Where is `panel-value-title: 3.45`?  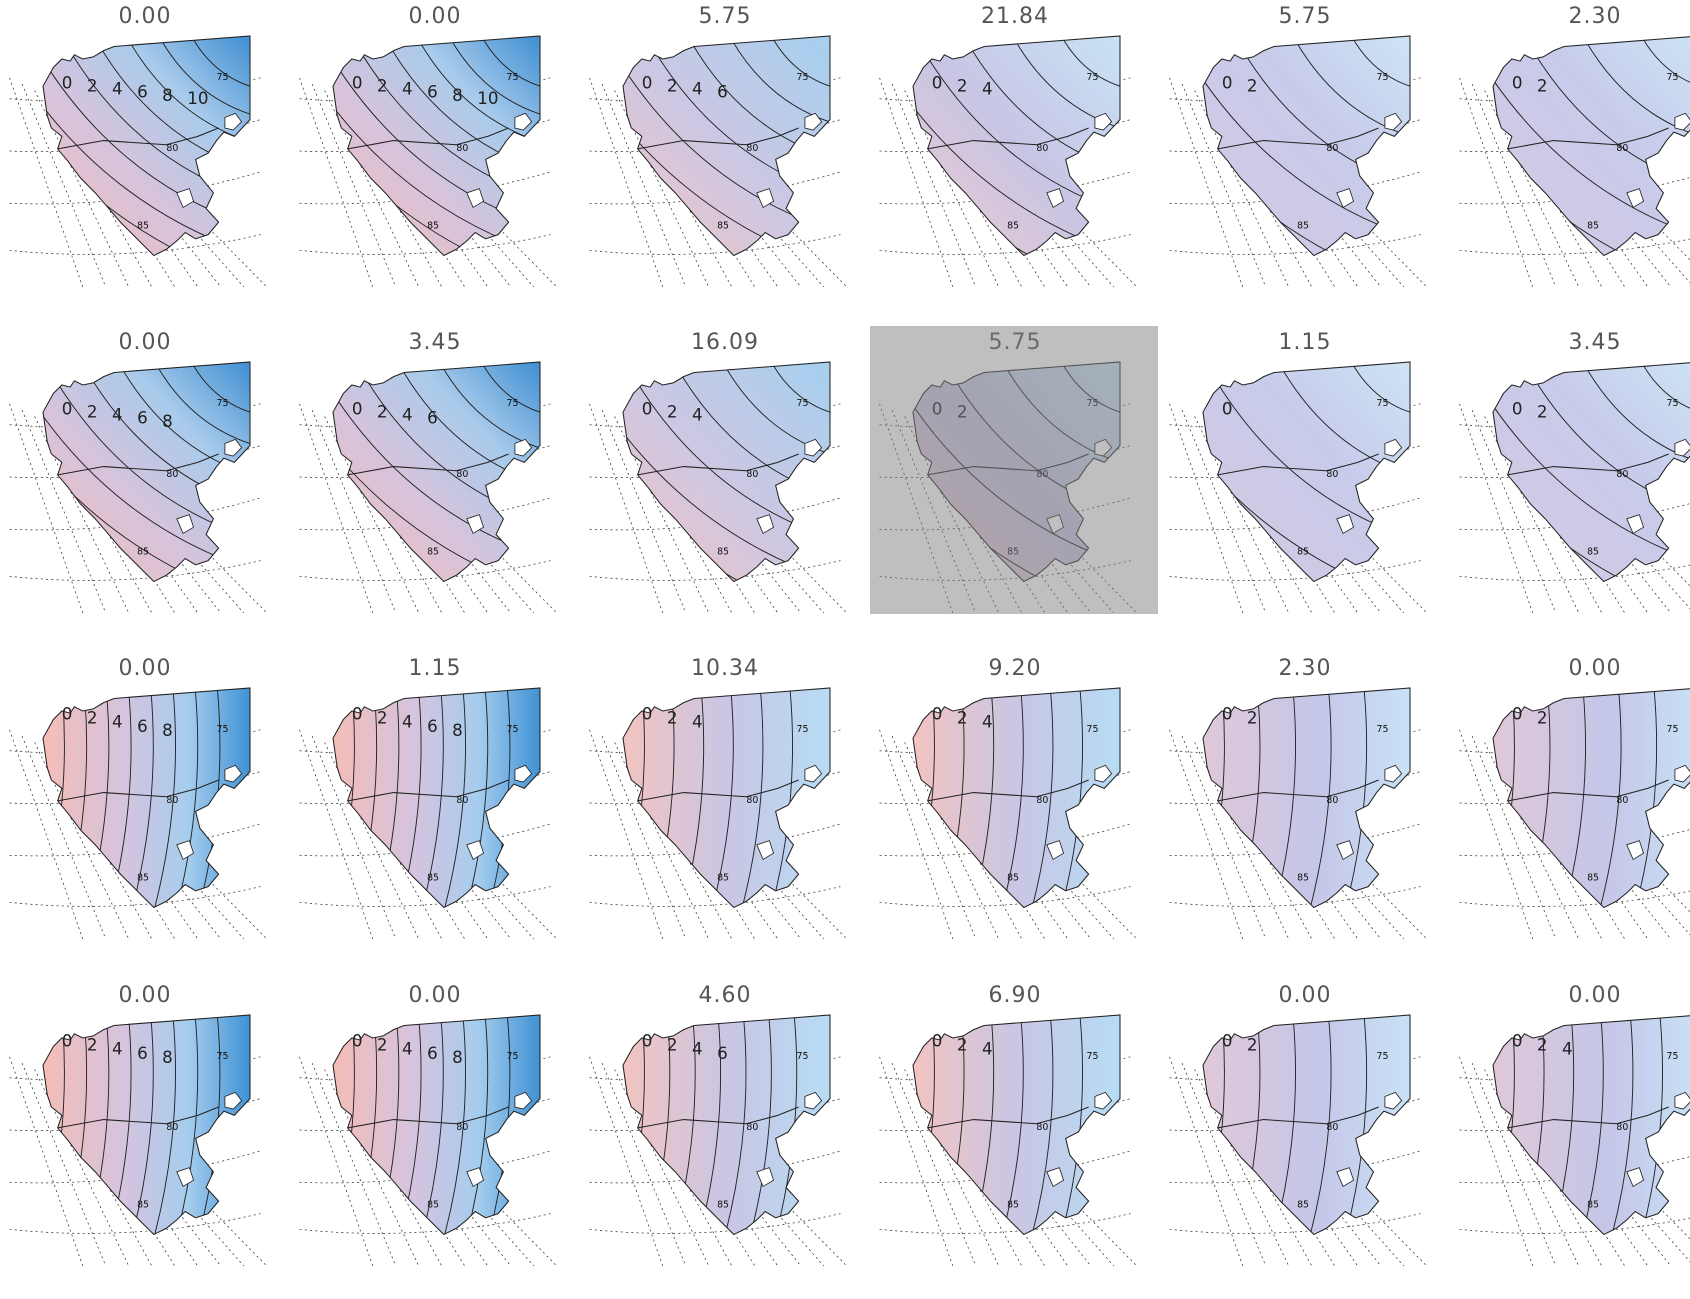 panel-value-title: 3.45 is located at coordinates (1595, 342).